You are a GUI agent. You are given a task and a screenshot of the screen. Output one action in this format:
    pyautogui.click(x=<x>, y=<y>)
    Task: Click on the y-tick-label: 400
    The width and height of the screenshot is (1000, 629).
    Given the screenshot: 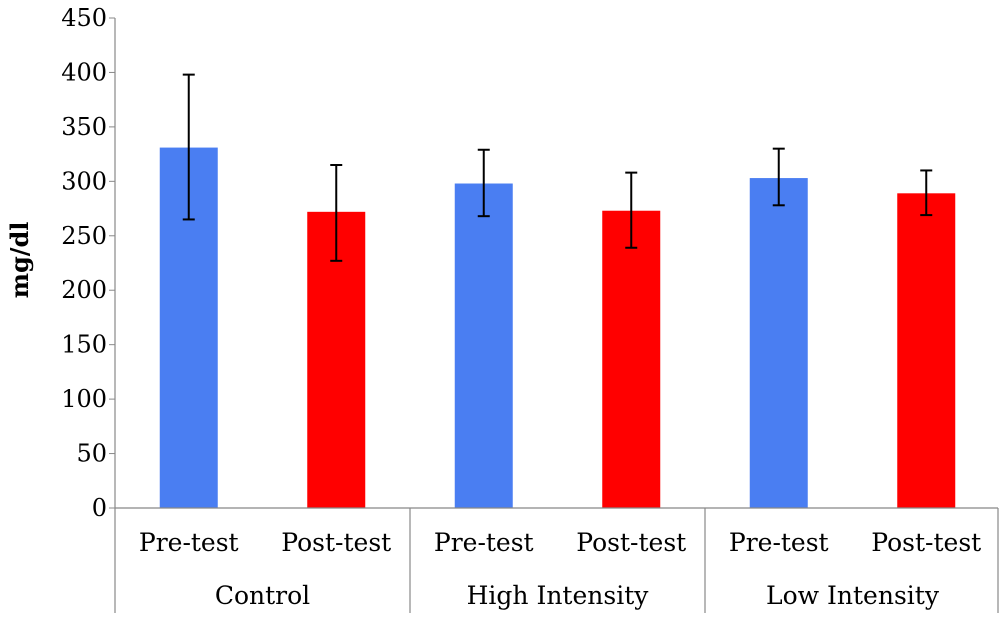 What is the action you would take?
    pyautogui.click(x=84, y=72)
    